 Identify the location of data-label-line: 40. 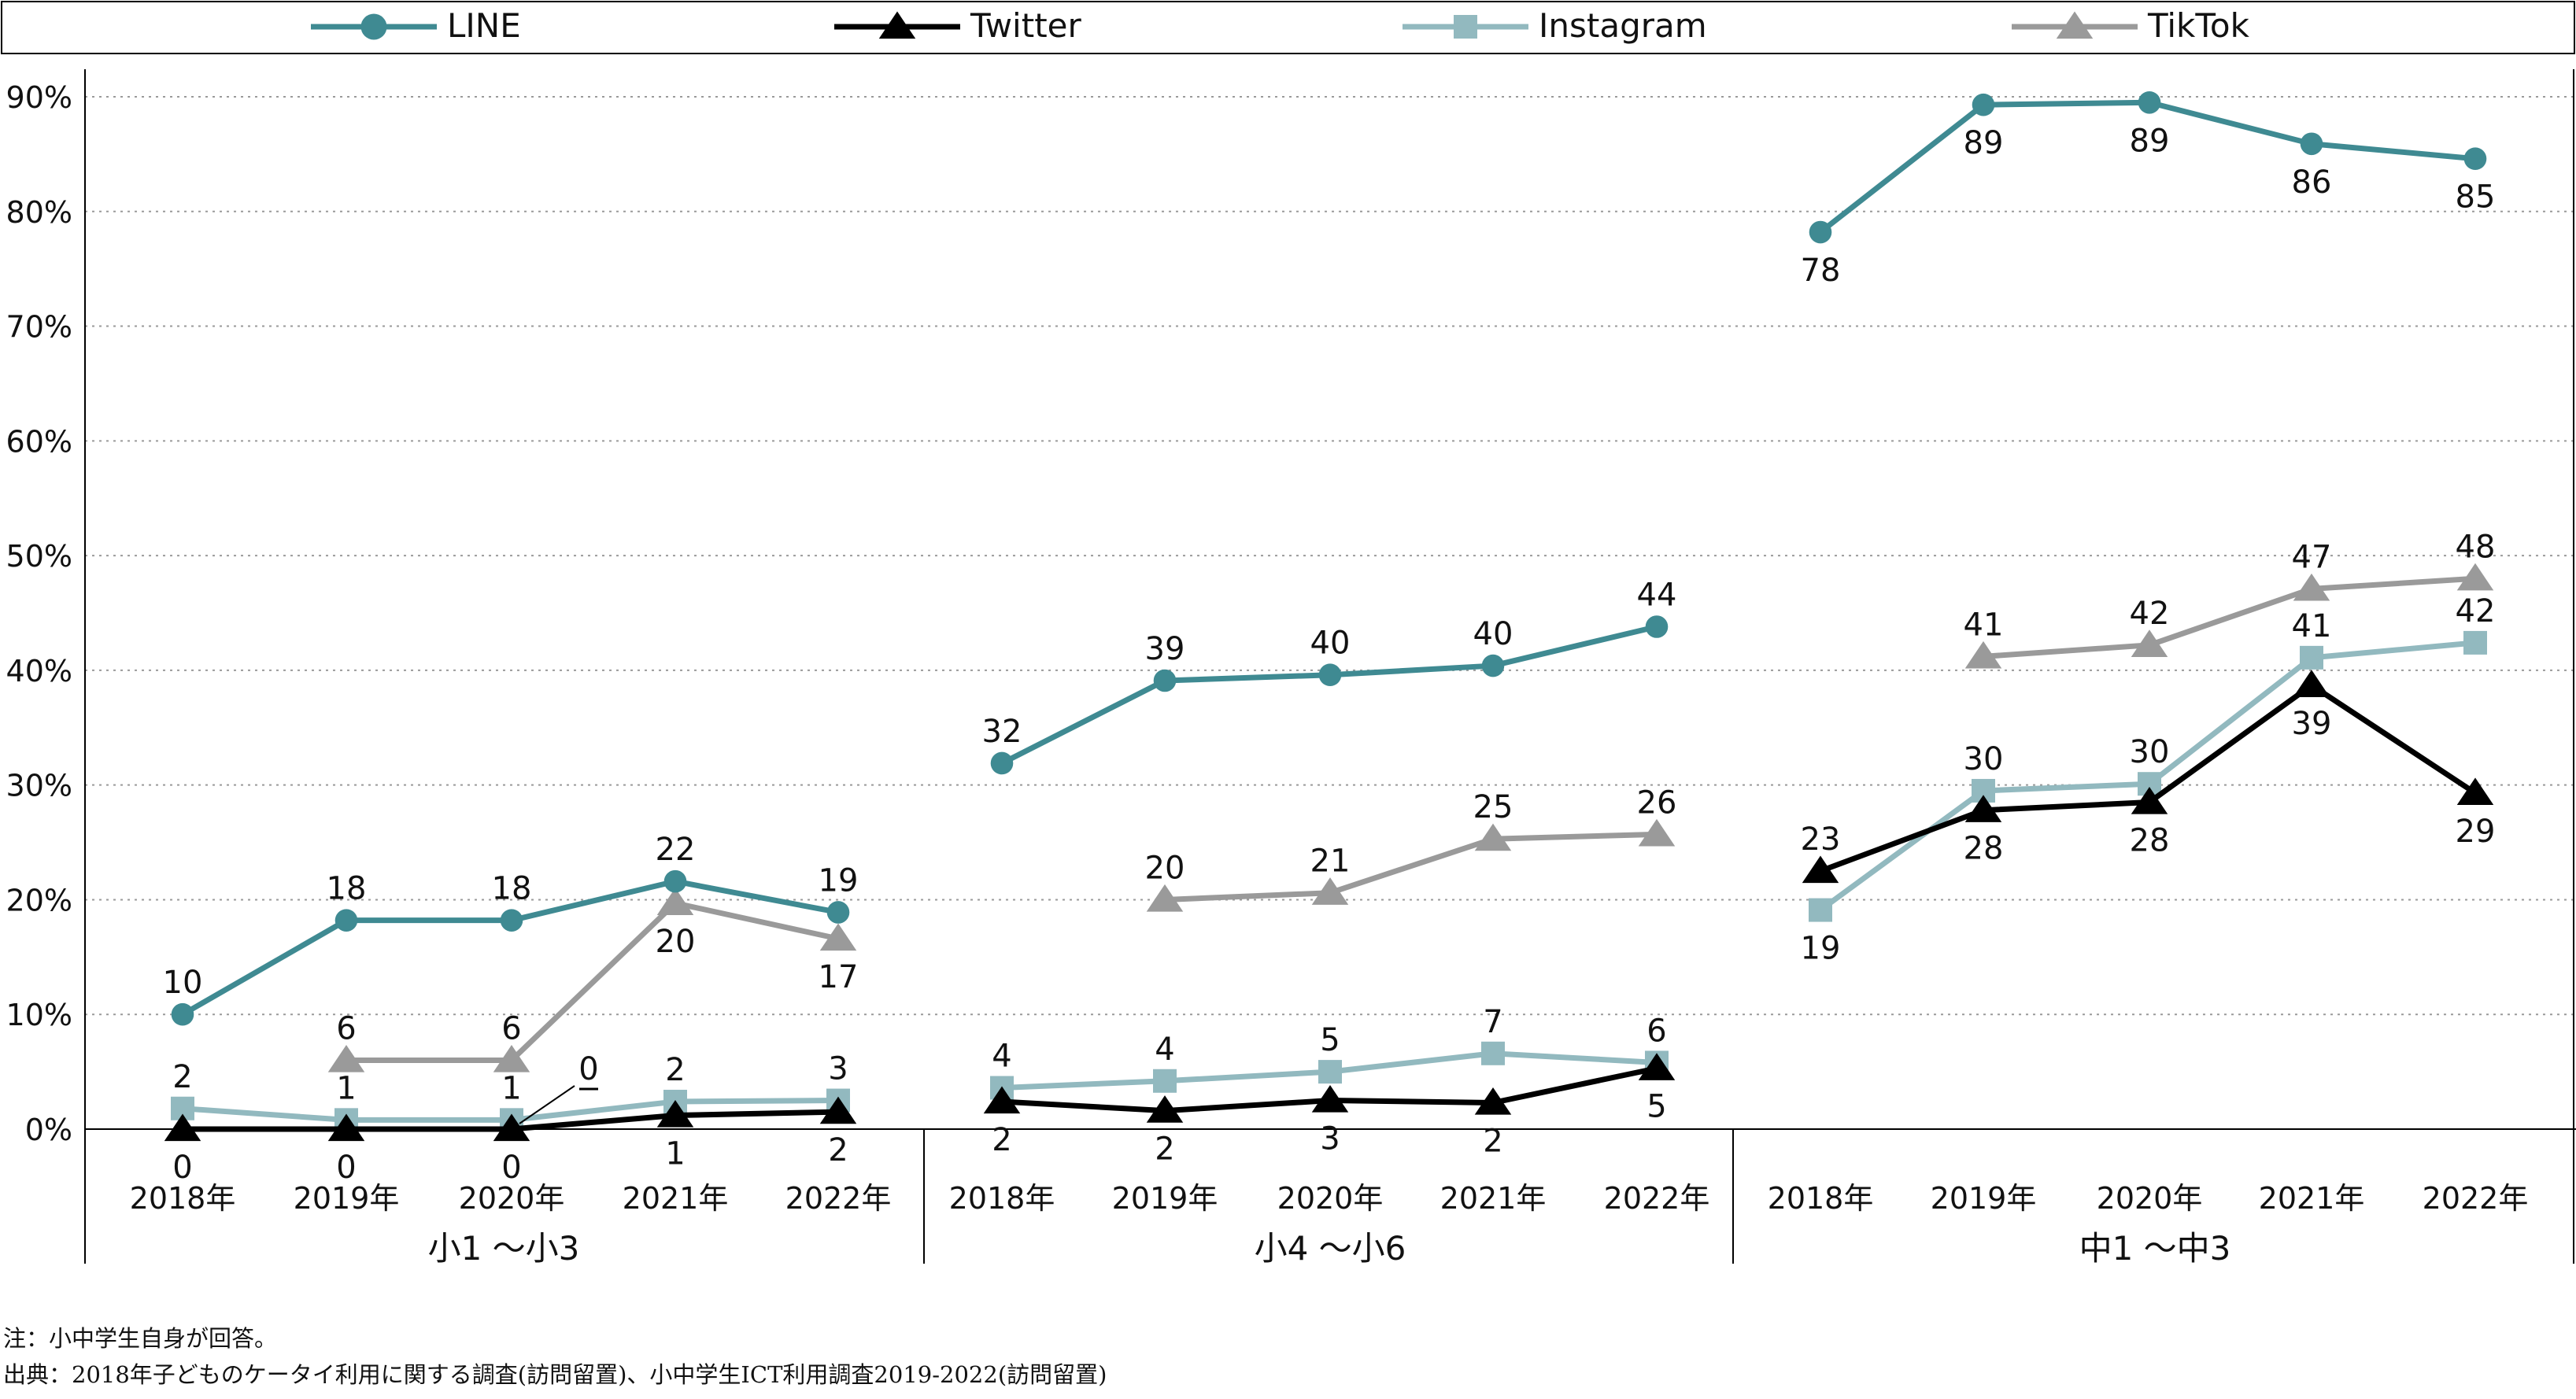
(1493, 634).